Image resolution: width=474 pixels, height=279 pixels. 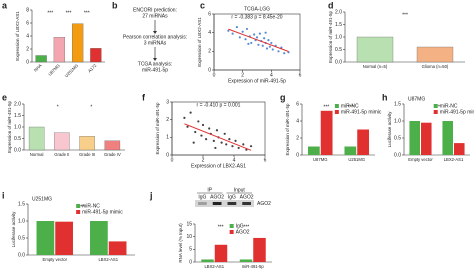 What do you see at coordinates (214, 75) in the screenshot?
I see `x-tick-label: 0` at bounding box center [214, 75].